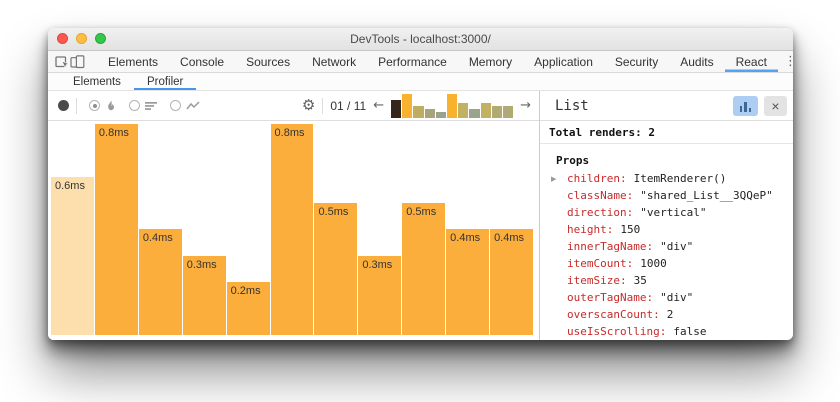  What do you see at coordinates (666, 132) in the screenshot?
I see `total-renders-row: Total renders: 2` at bounding box center [666, 132].